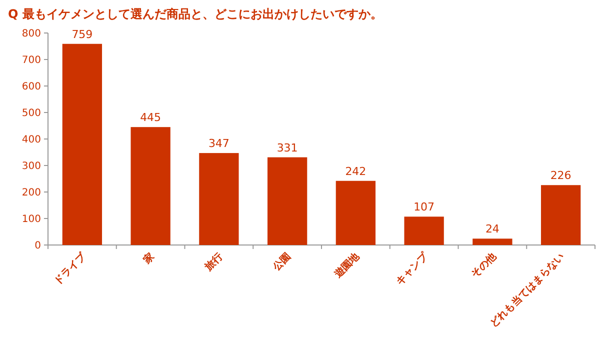 The image size is (600, 338). Describe the element at coordinates (492, 229) in the screenshot. I see `data-label: 24` at that location.